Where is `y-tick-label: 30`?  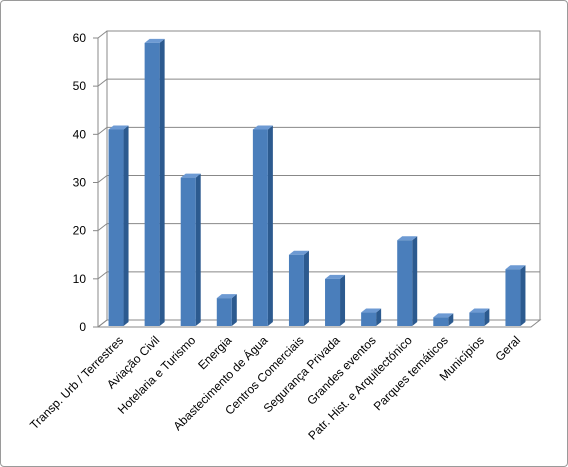
y-tick-label: 30 is located at coordinates (80, 183).